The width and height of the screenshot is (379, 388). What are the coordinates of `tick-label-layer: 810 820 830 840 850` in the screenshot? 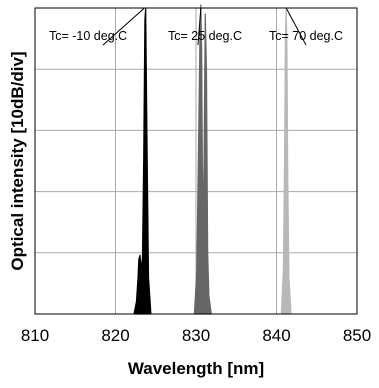 It's located at (196, 335).